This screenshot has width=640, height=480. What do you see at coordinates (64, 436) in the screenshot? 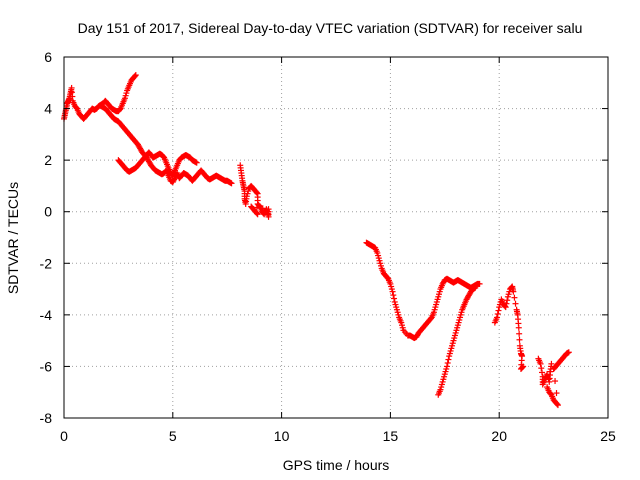
I see `x-tick-label: 0` at bounding box center [64, 436].